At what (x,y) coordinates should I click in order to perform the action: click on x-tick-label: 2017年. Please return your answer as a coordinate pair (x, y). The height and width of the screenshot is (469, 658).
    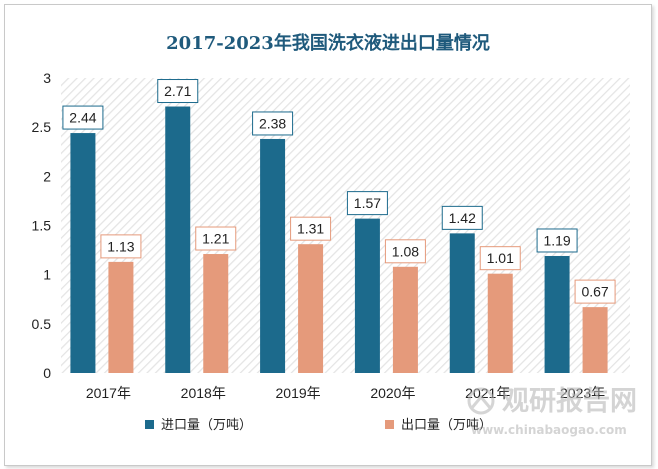
    Looking at the image, I should click on (108, 393).